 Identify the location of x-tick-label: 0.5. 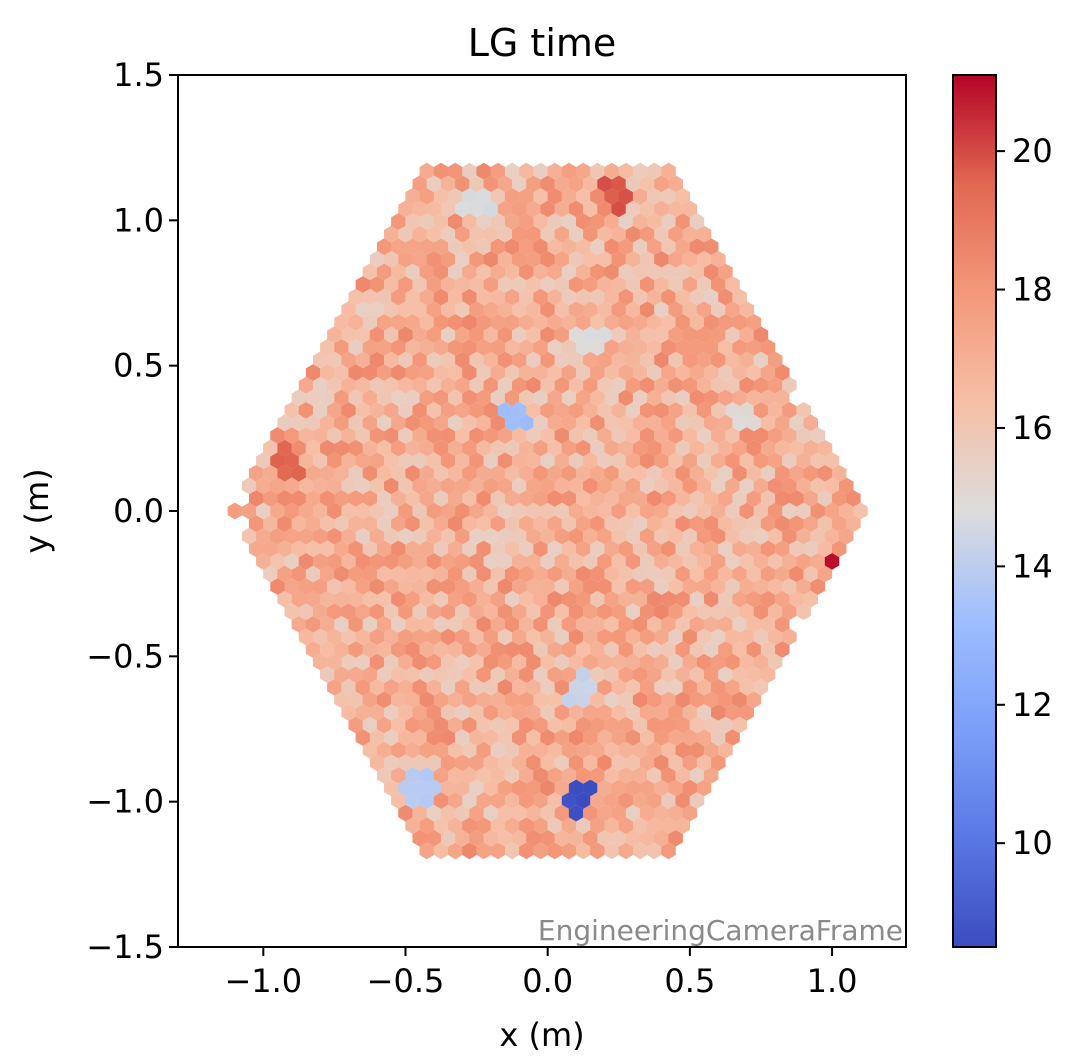
(689, 981).